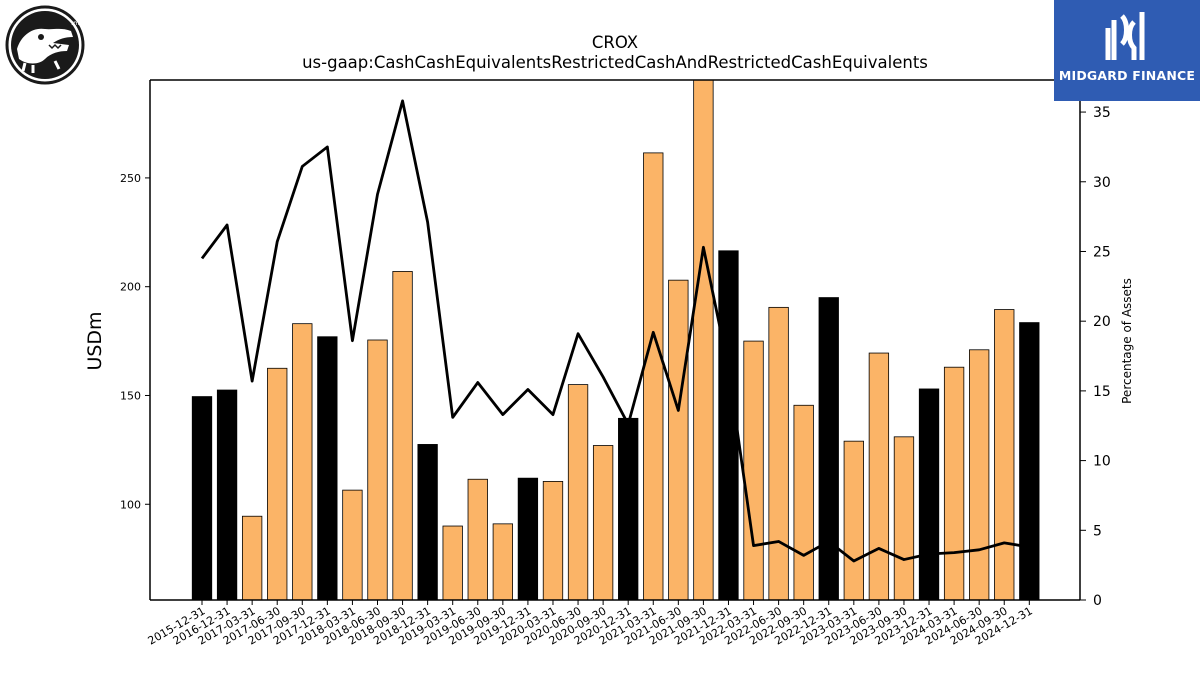 This screenshot has width=1200, height=675. Describe the element at coordinates (95, 340) in the screenshot. I see `y-axis-left-label: USDm` at that location.